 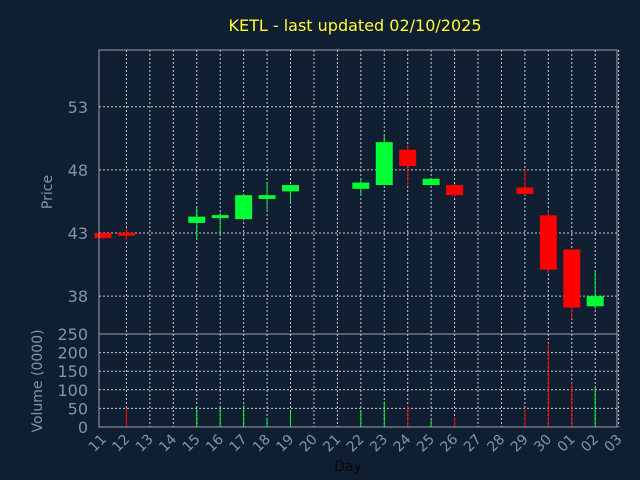 What do you see at coordinates (72, 353) in the screenshot?
I see `volume-tick-label: 200` at bounding box center [72, 353].